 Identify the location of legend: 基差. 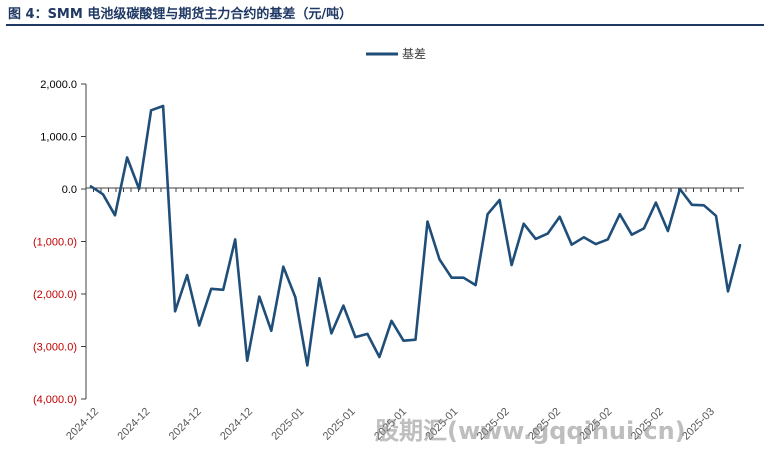
(396, 54).